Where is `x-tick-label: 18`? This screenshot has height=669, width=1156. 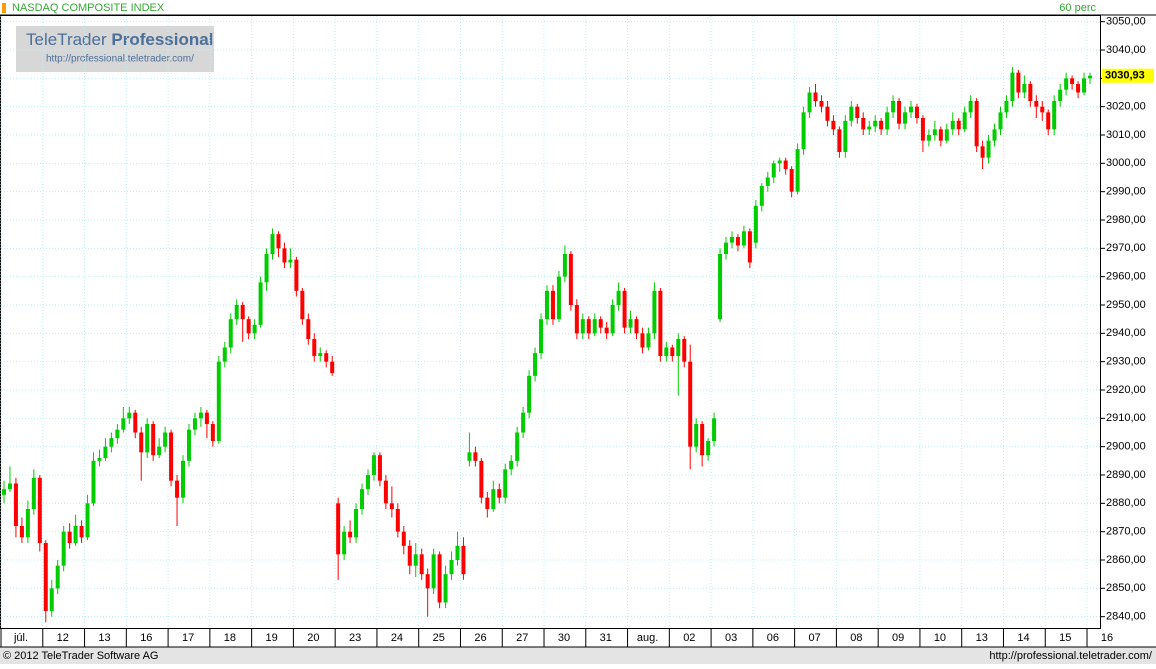 x-tick-label: 18 is located at coordinates (230, 638).